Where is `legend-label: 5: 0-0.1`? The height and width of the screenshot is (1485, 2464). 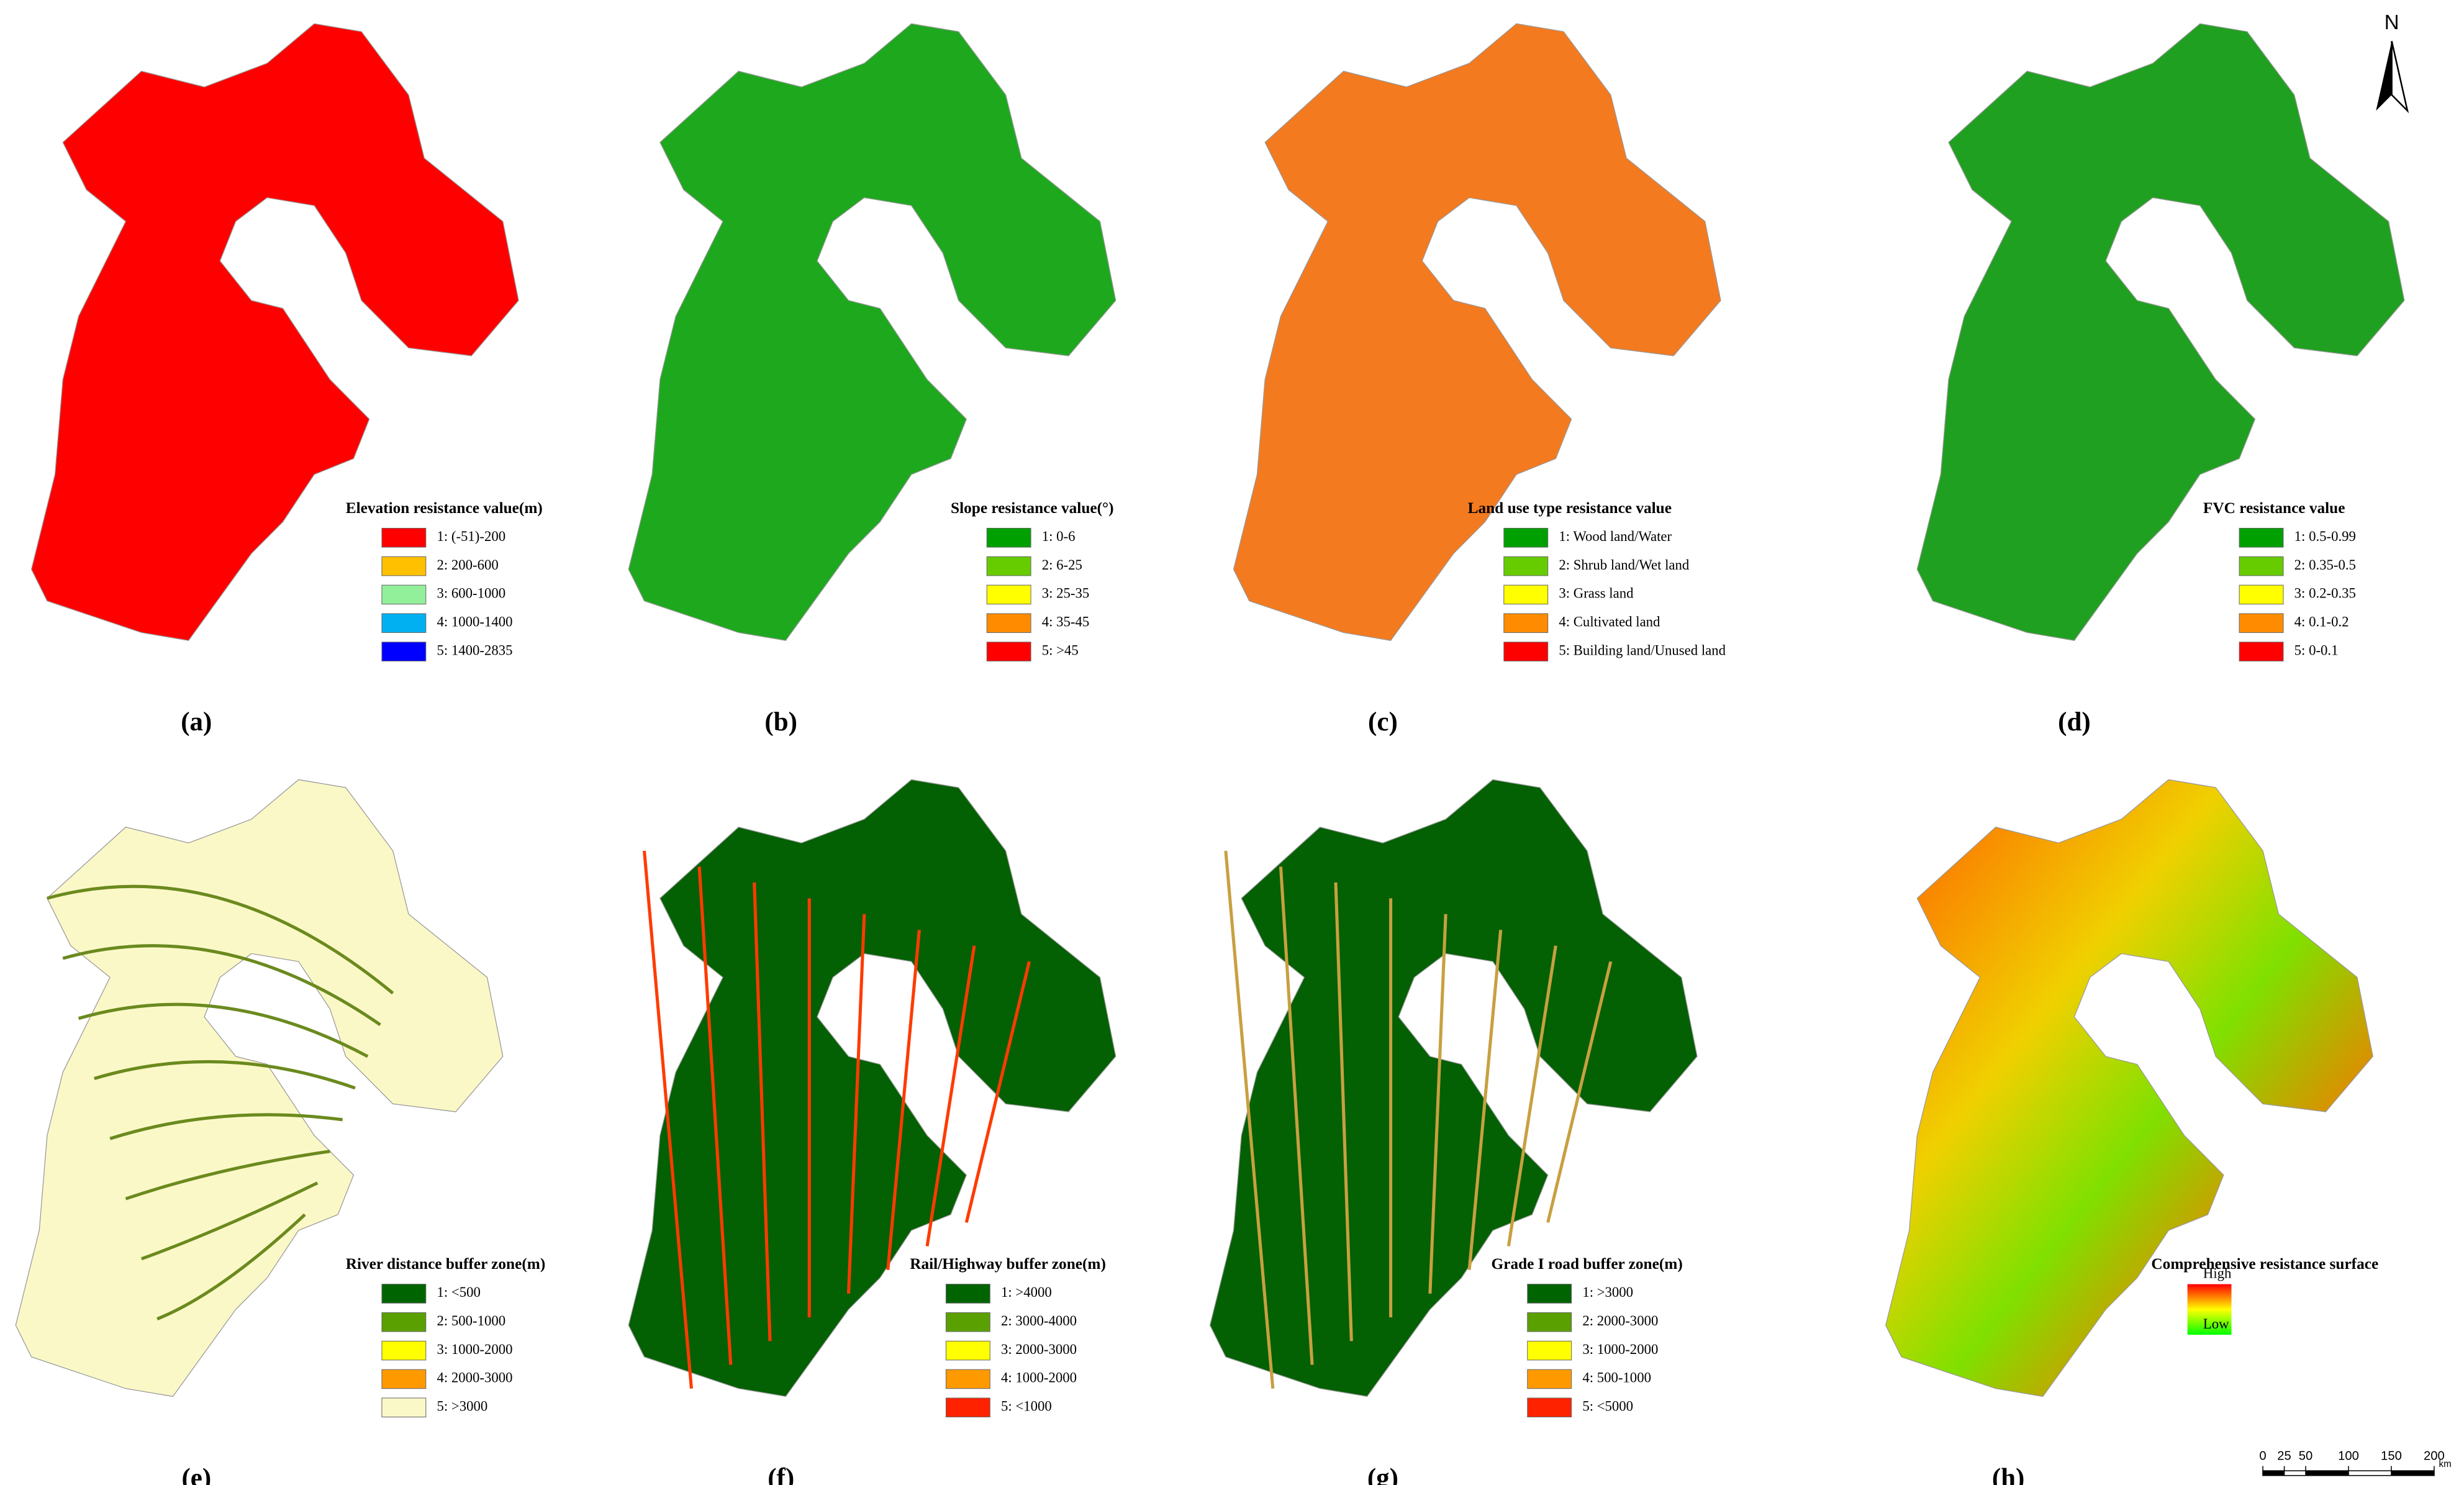 legend-label: 5: 0-0.1 is located at coordinates (2316, 650).